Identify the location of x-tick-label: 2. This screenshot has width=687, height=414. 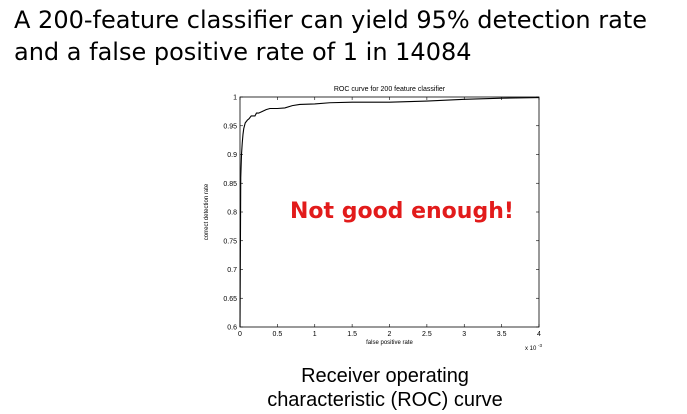
(390, 334).